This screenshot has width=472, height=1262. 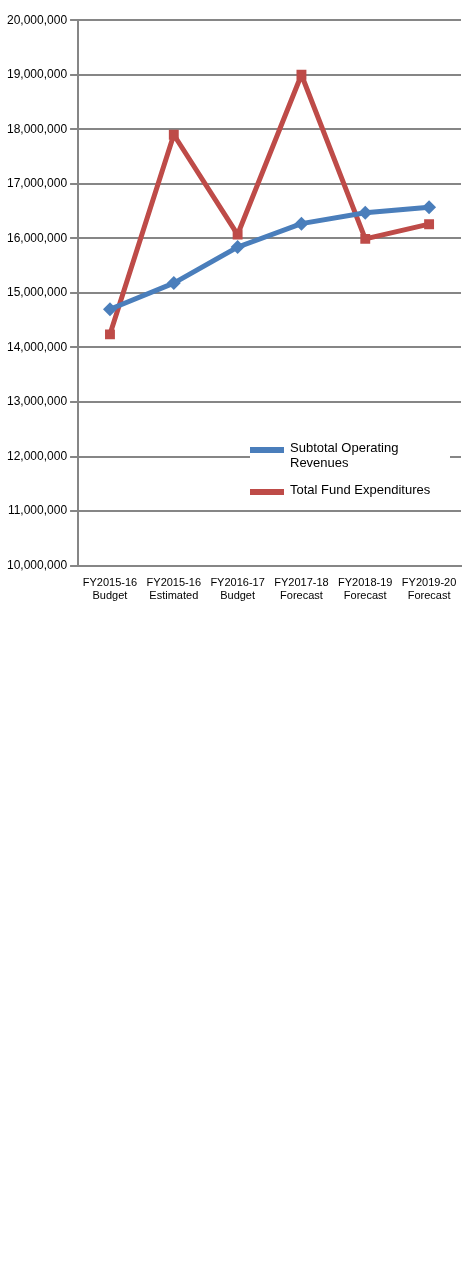 I want to click on legend-label: Subtotal Operating Revenues, so click(x=345, y=455).